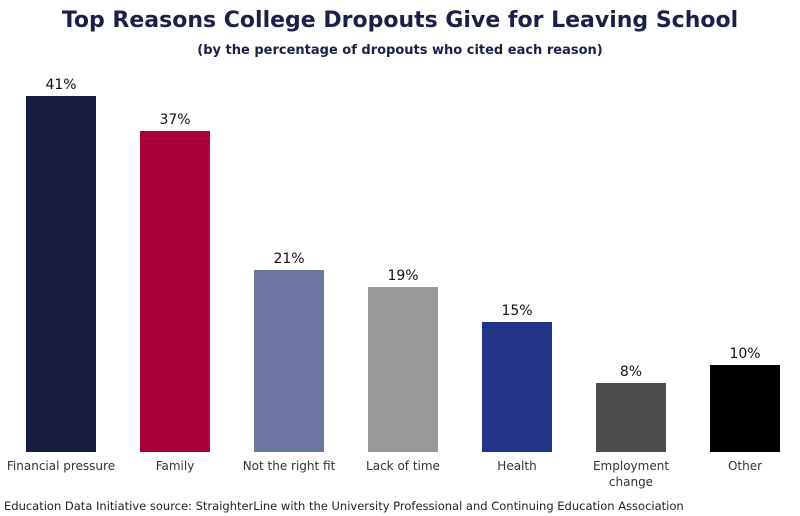 This screenshot has width=800, height=516. What do you see at coordinates (403, 466) in the screenshot?
I see `x-tick-label: Lack of time` at bounding box center [403, 466].